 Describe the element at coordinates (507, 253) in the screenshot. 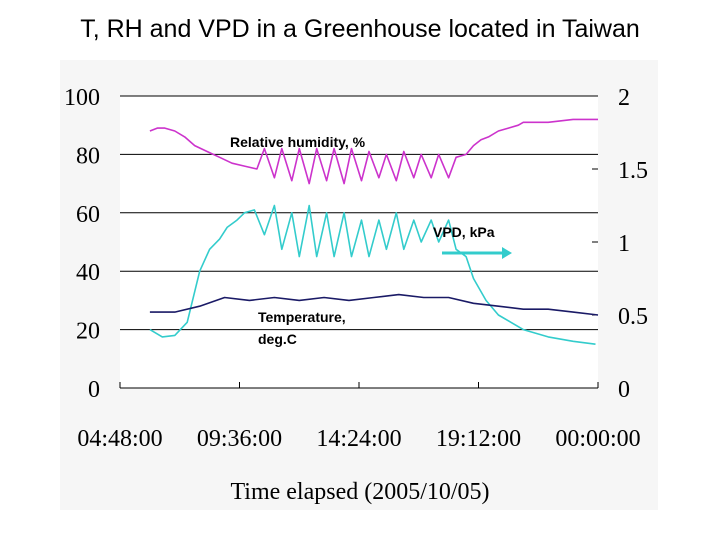

I see `vpd-arrow-icon` at that location.